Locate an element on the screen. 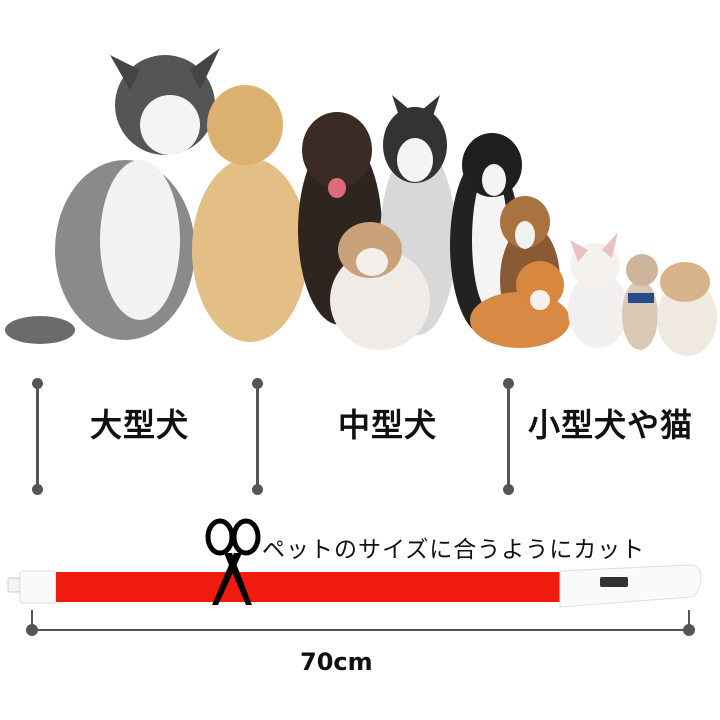  medium-range-dot-bottom is located at coordinates (257, 489).